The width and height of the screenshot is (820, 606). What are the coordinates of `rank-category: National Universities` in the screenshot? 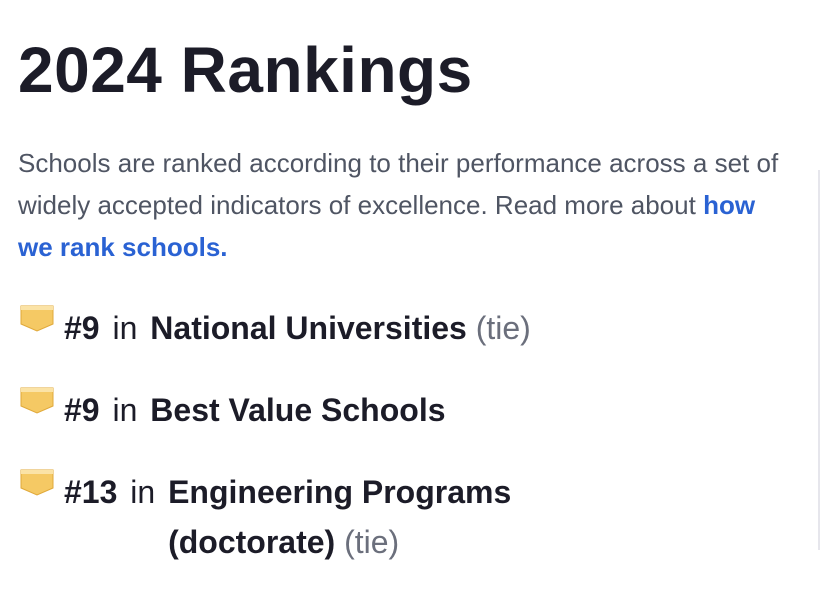 It's located at (308, 328).